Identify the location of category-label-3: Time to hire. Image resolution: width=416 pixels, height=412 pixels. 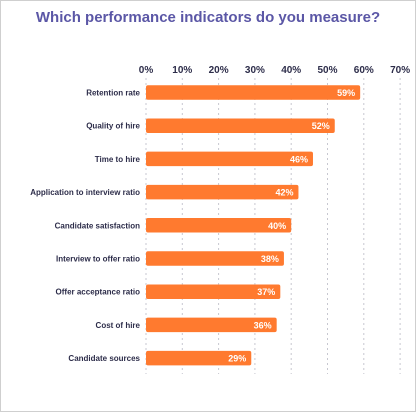
(118, 159).